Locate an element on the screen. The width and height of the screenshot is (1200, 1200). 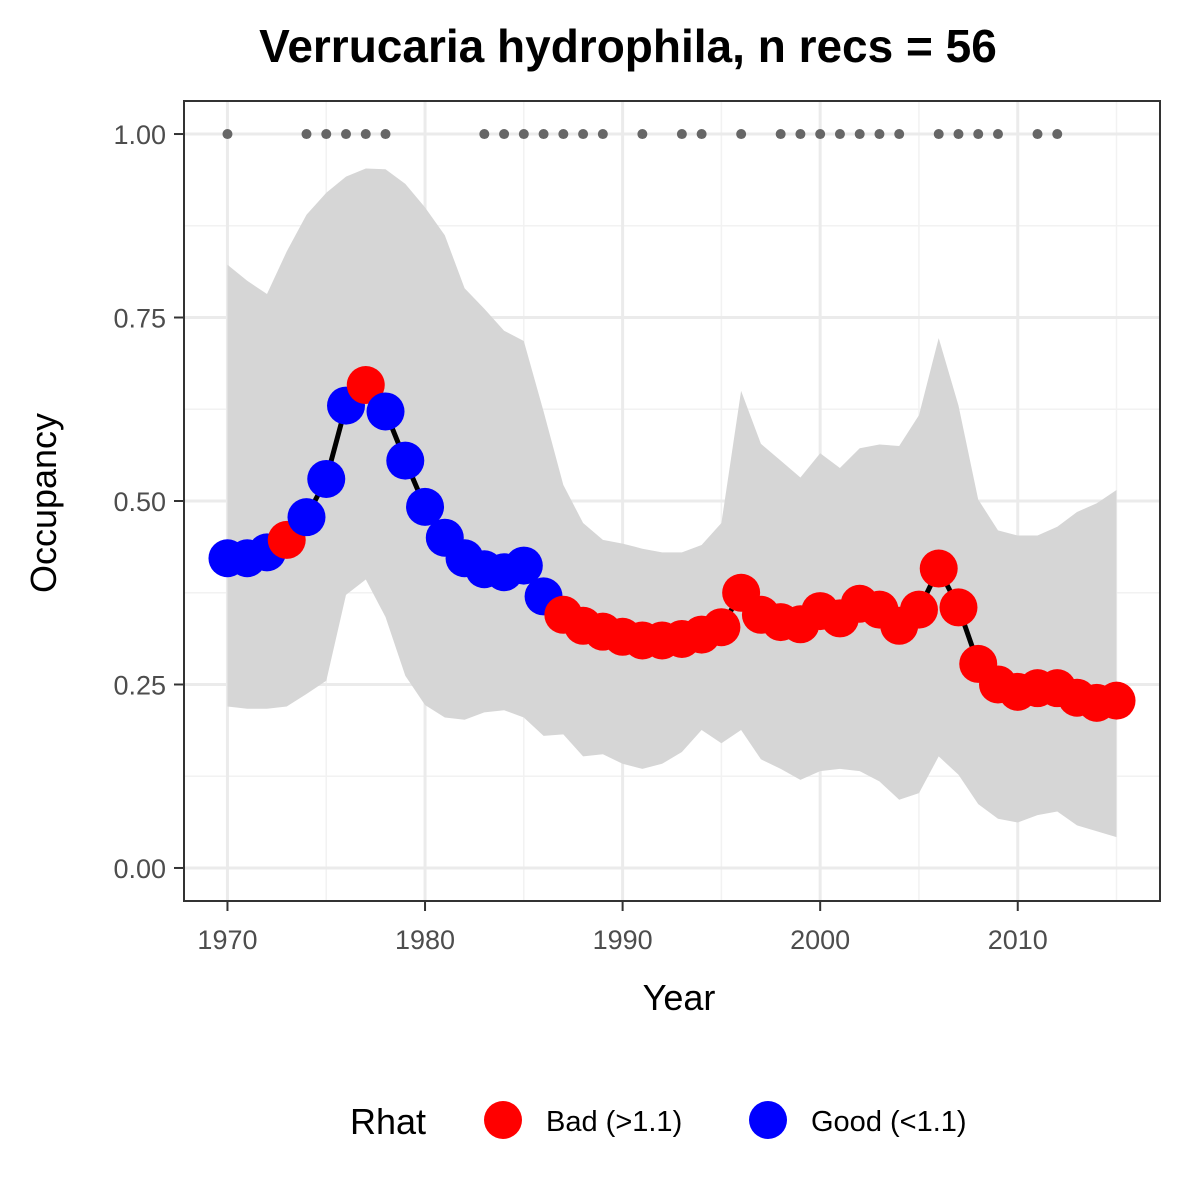
x-tick-label: 1990 is located at coordinates (623, 940).